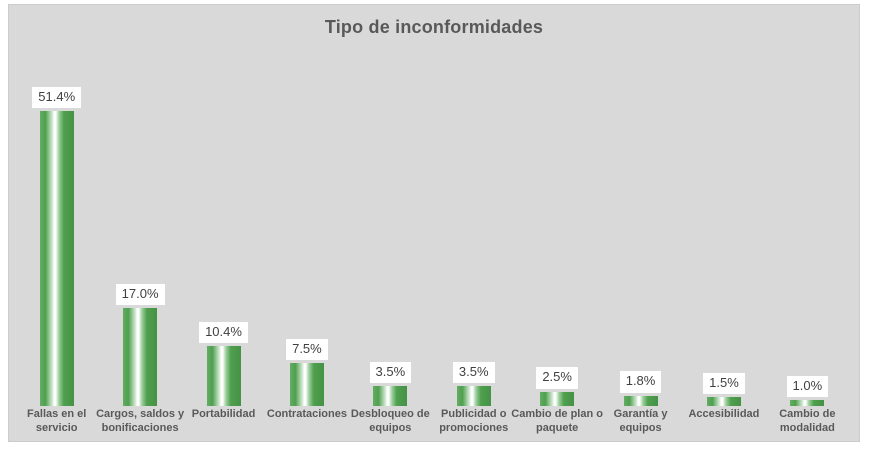  I want to click on value-label: 17.0%, so click(140, 295).